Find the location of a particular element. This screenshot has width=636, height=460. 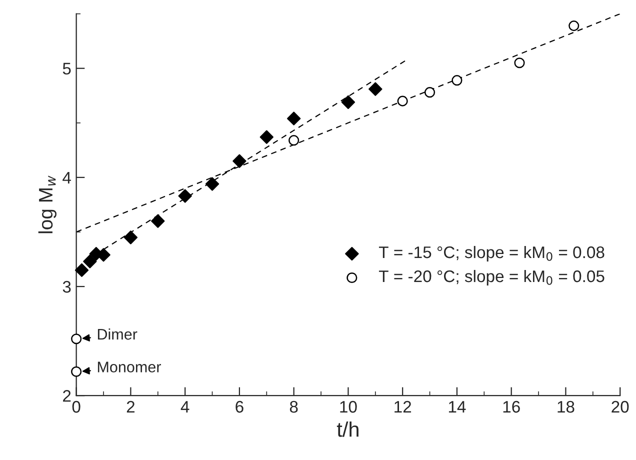

annotation: Monomer is located at coordinates (129, 367).